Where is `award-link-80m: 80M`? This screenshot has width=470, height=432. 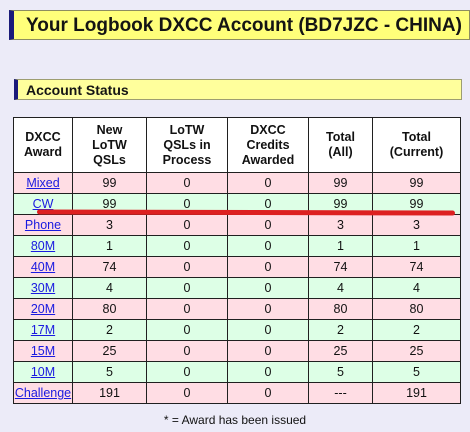 award-link-80m: 80M is located at coordinates (43, 246).